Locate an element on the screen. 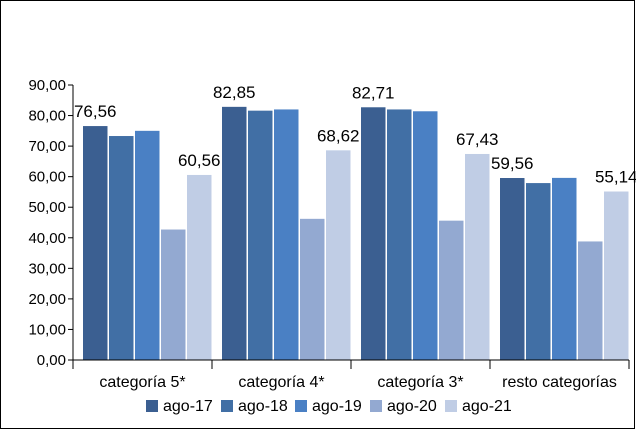 This screenshot has width=636, height=435. data-label: 67,43 is located at coordinates (477, 139).